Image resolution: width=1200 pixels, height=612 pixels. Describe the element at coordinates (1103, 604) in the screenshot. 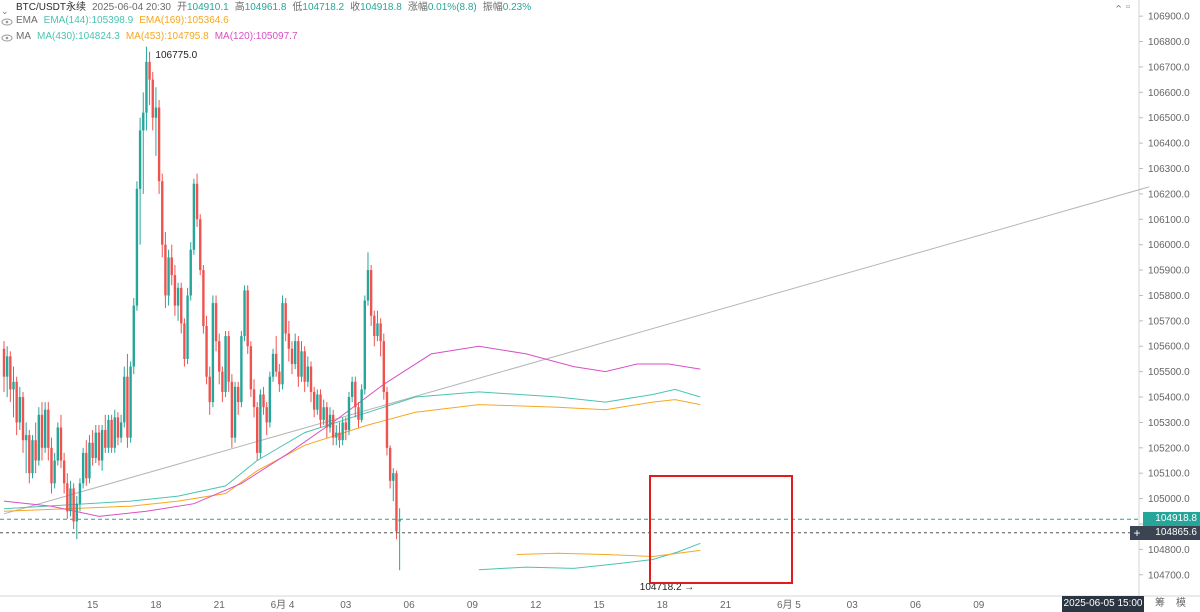

I see `crosshair-time-label: 2025-06-05 15:00` at that location.